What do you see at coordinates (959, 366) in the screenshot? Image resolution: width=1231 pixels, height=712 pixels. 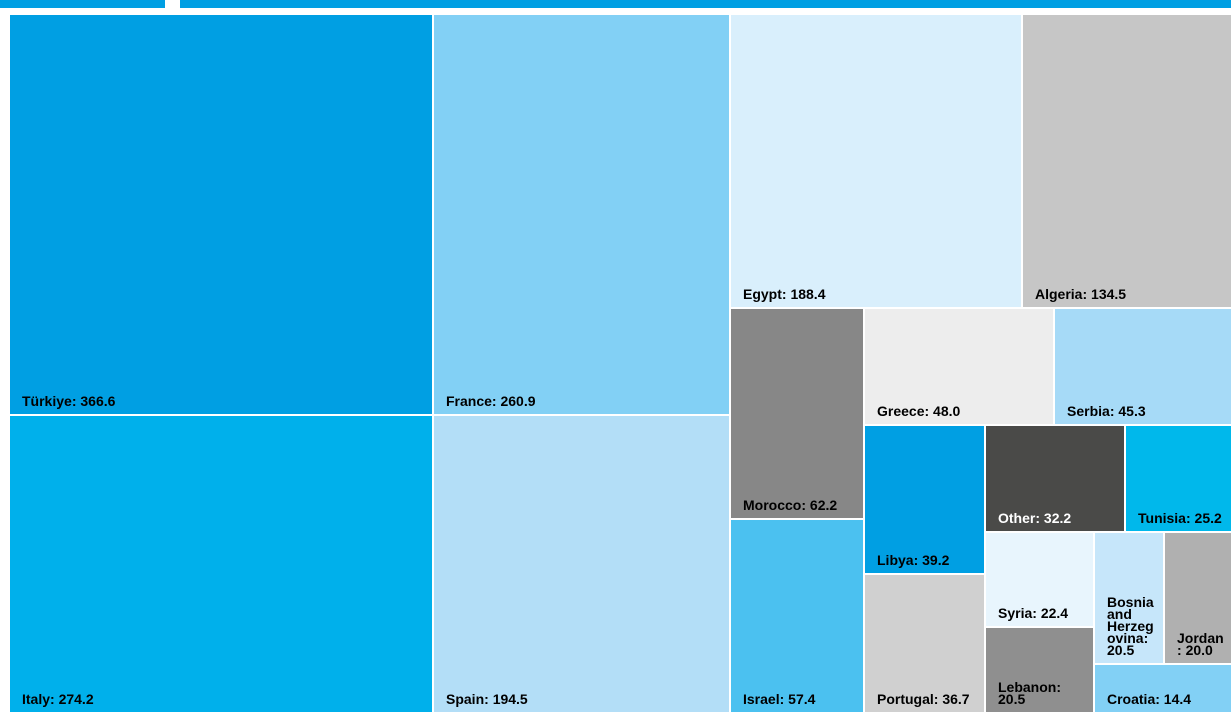 I see `treemap-cell: Greece: 48.0` at bounding box center [959, 366].